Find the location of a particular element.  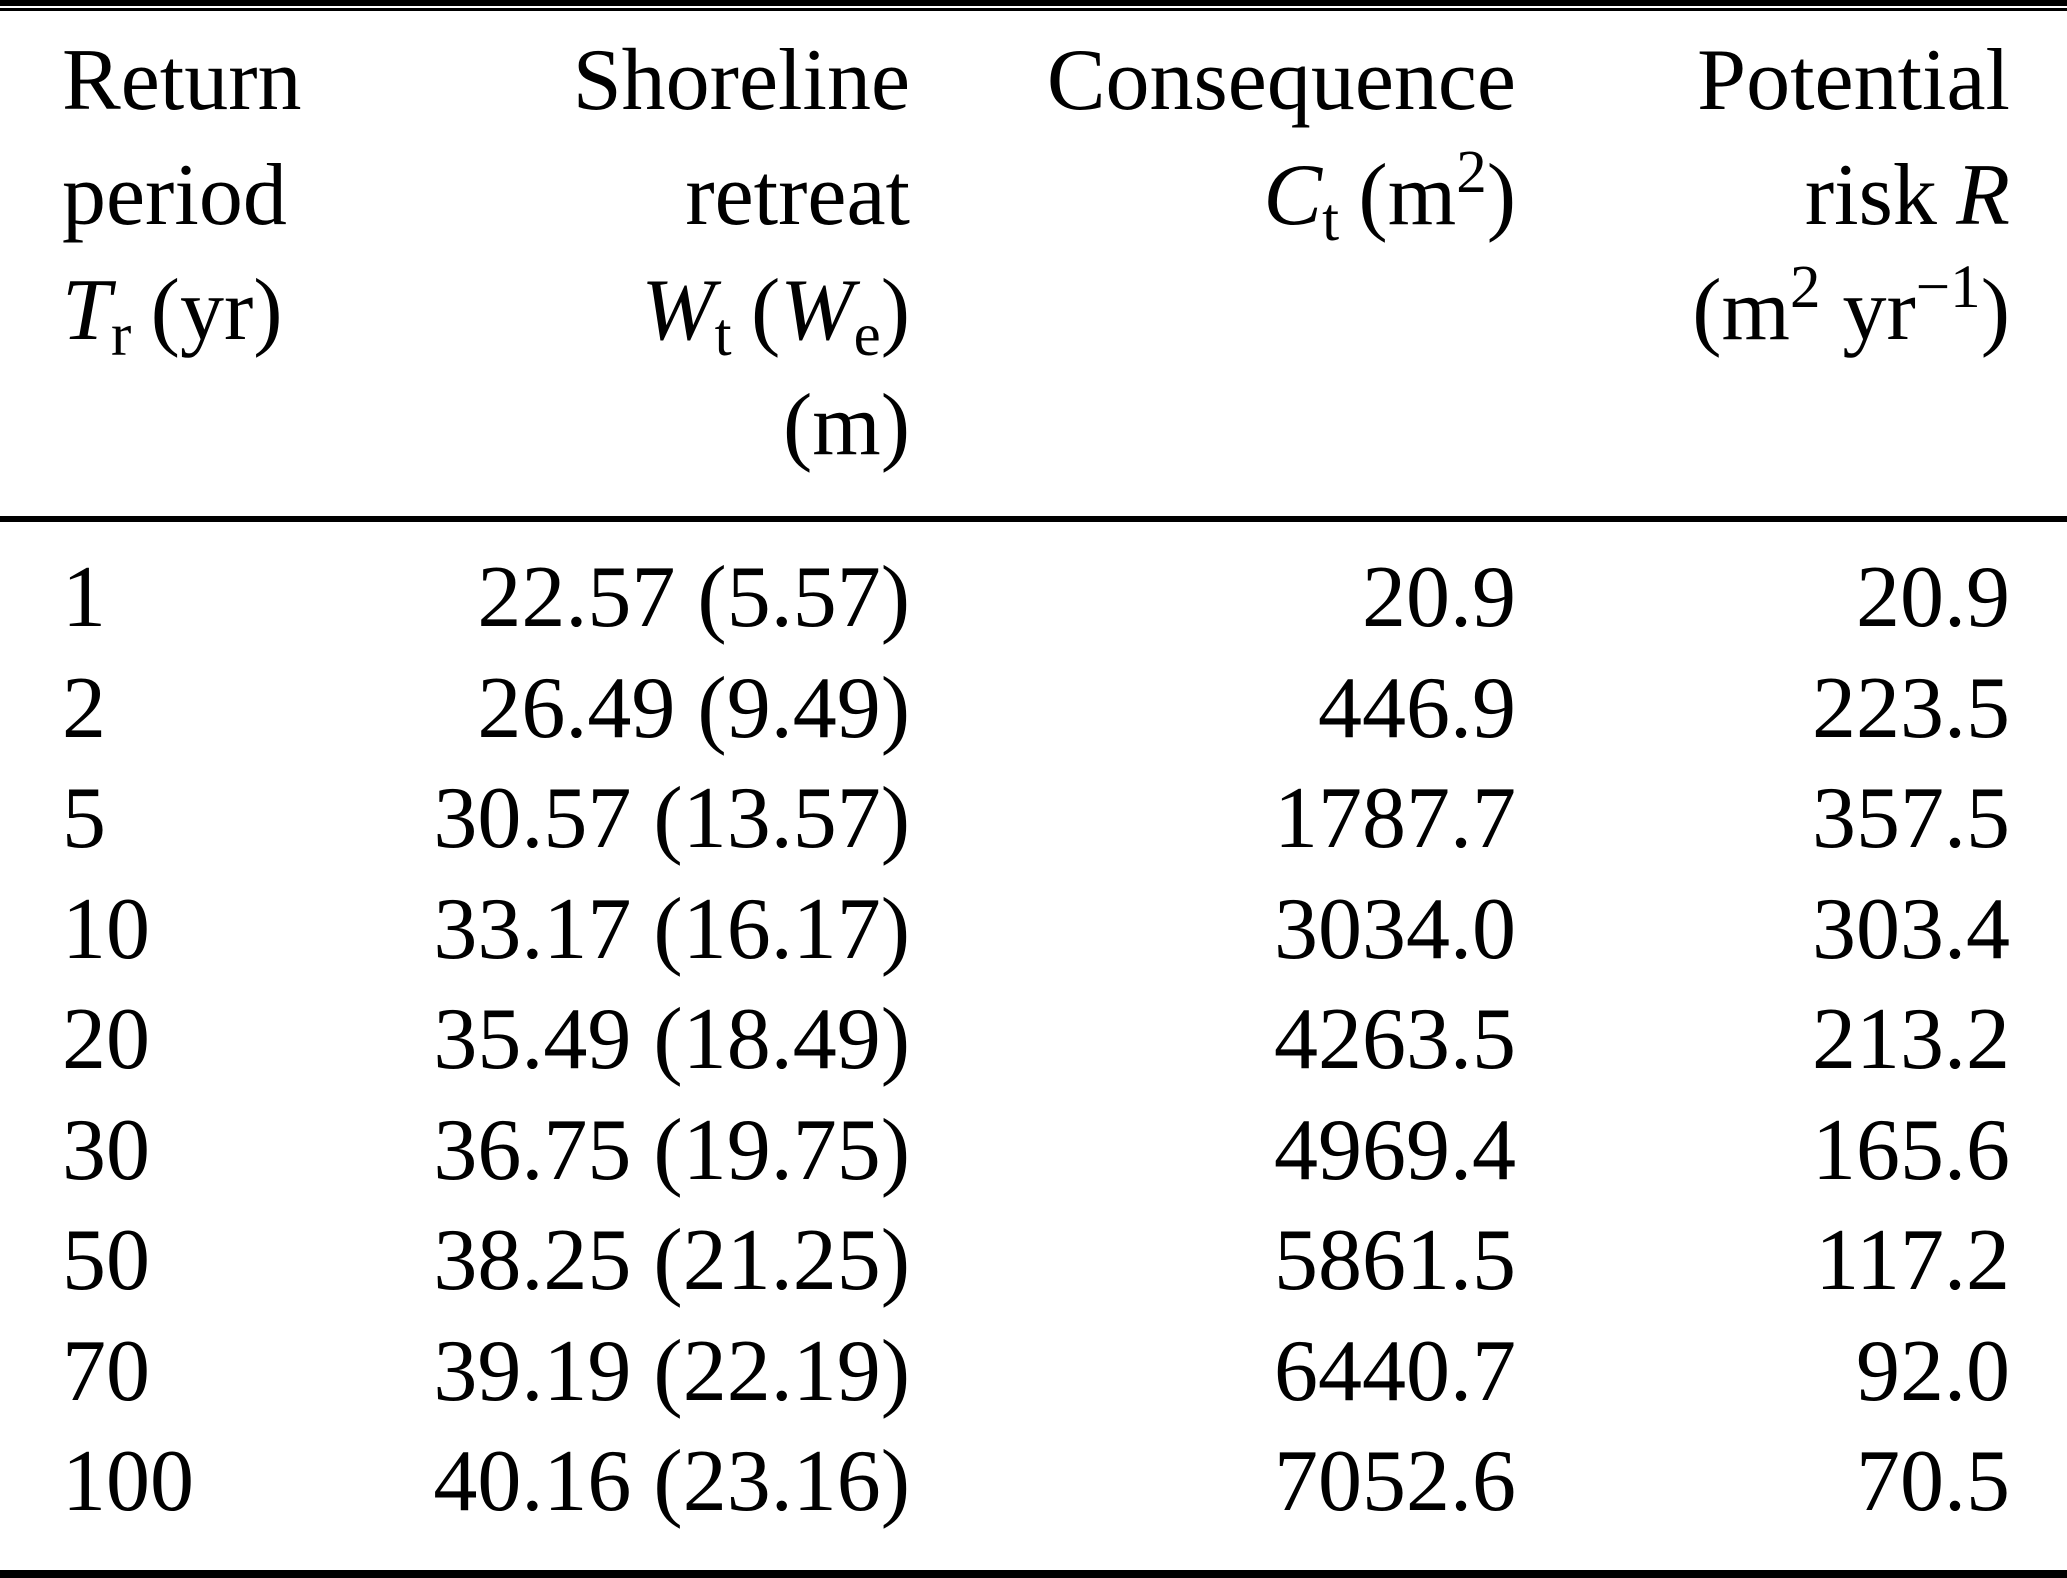

top-rule-light is located at coordinates (1033, 9).